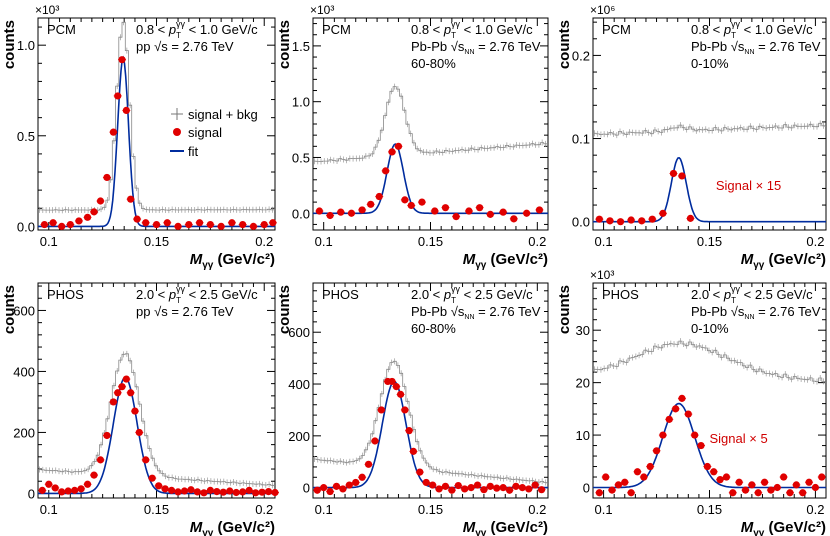  What do you see at coordinates (710, 63) in the screenshot?
I see `centrality-label: 0-10%` at bounding box center [710, 63].